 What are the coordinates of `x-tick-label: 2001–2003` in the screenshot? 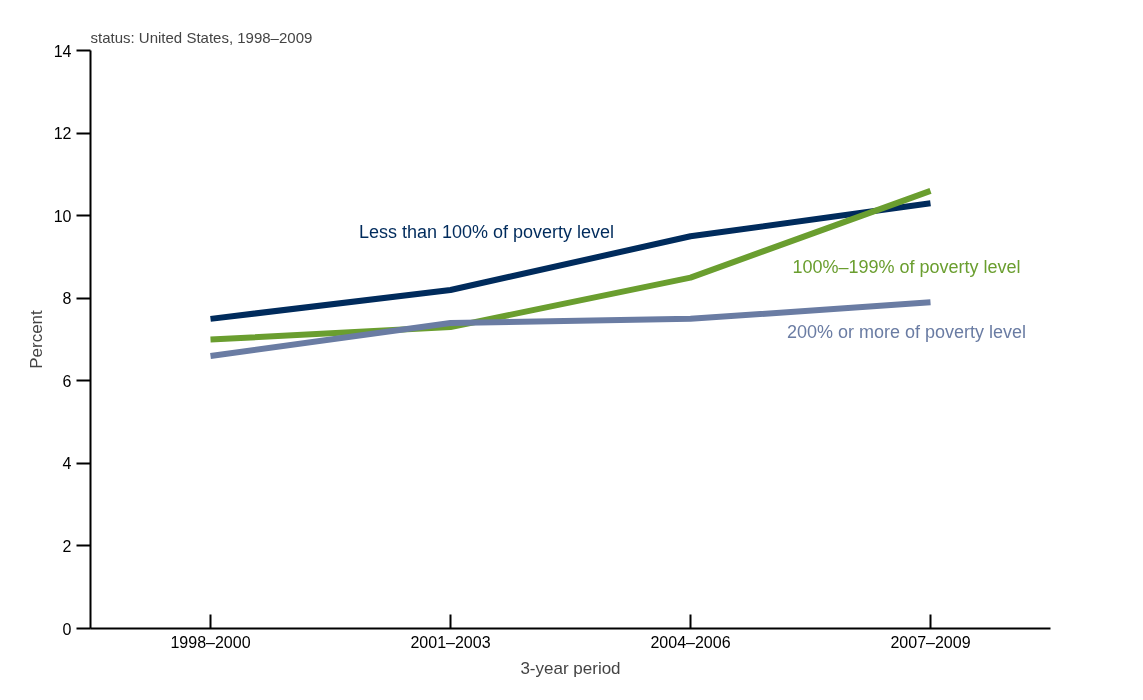 It's located at (450, 642).